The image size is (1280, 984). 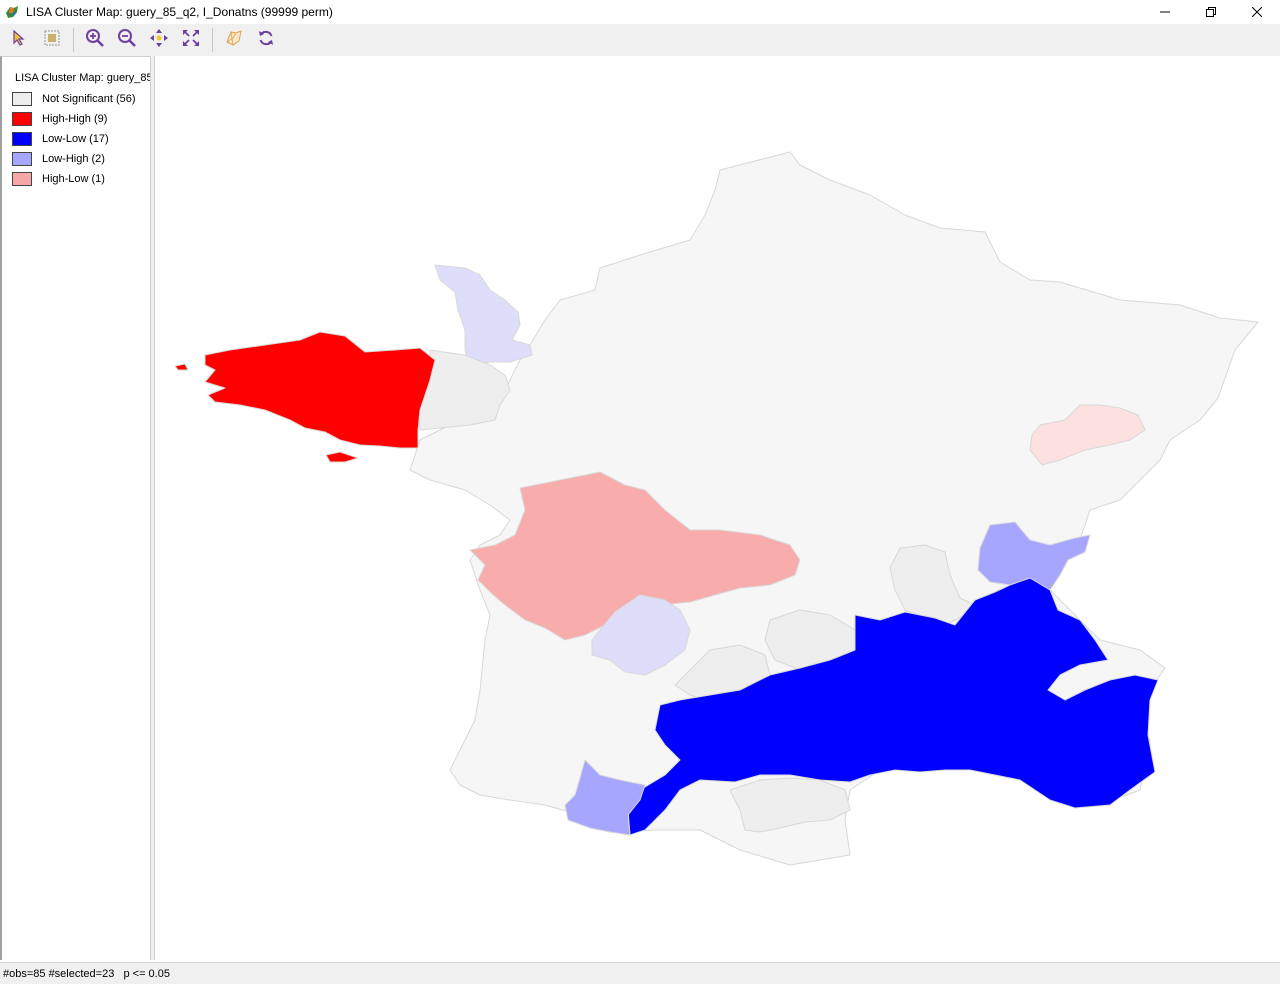 What do you see at coordinates (483, 315) in the screenshot?
I see `region-manche` at bounding box center [483, 315].